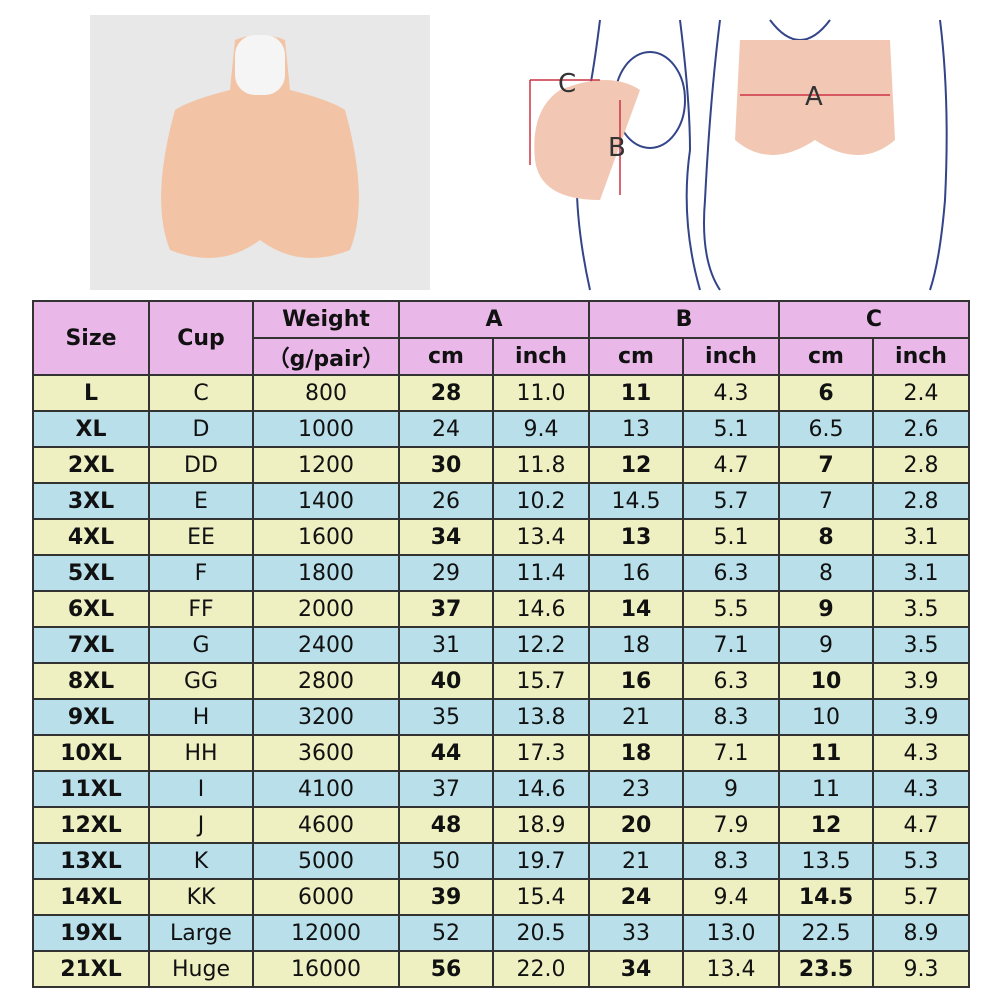 The width and height of the screenshot is (1000, 1000). Describe the element at coordinates (541, 393) in the screenshot. I see `table-cell: 11.0` at that location.